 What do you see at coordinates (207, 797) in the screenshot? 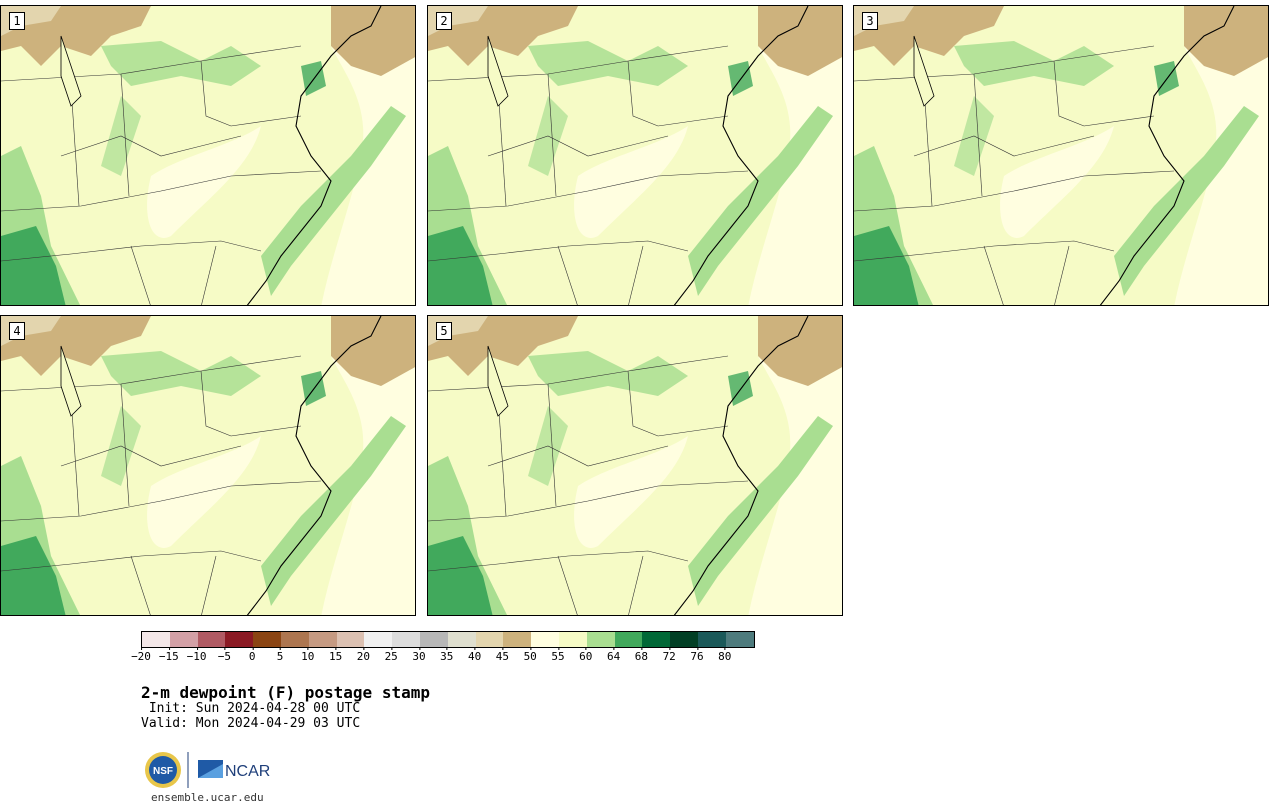
I see `website-link: ensemble.ucar.edu` at bounding box center [207, 797].